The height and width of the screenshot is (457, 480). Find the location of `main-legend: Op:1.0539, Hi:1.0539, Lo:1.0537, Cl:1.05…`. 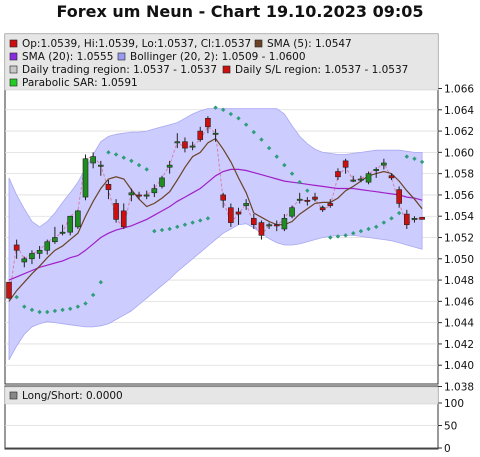

main-legend: Op:1.0539, Hi:1.0539, Lo:1.0537, Cl:1.05… is located at coordinates (221, 62).